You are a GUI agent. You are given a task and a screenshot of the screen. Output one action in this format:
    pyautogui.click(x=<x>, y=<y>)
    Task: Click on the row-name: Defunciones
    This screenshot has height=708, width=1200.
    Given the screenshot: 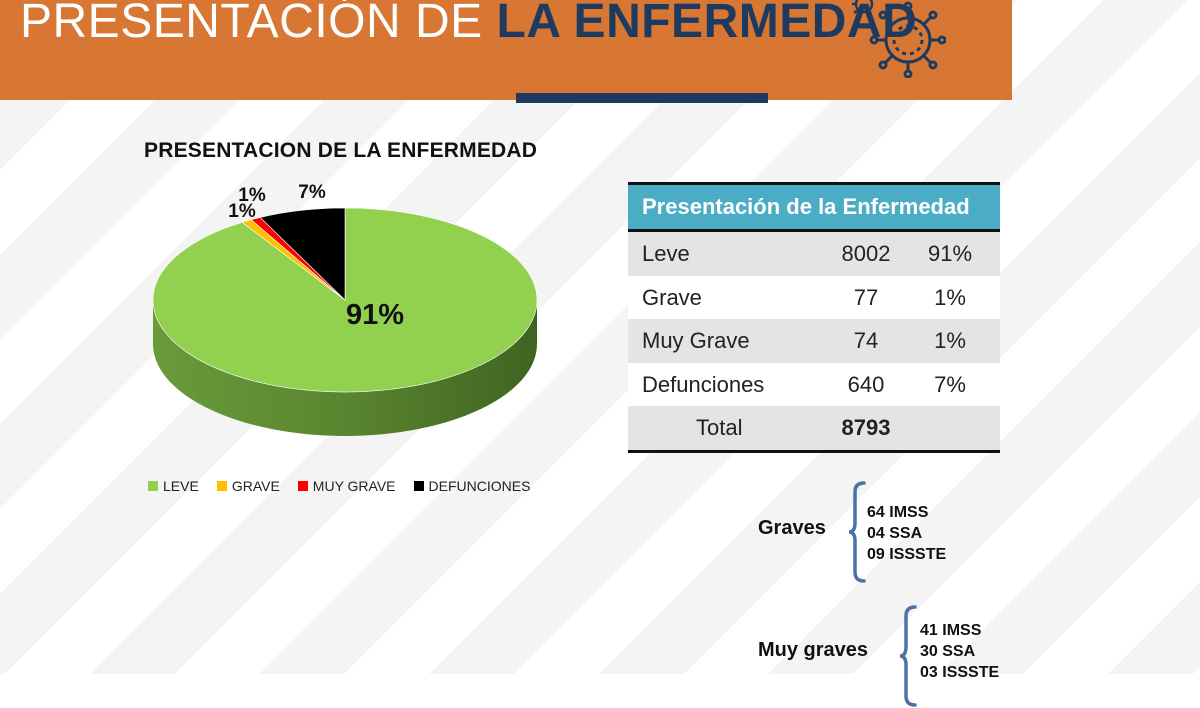 What is the action you would take?
    pyautogui.click(x=703, y=384)
    